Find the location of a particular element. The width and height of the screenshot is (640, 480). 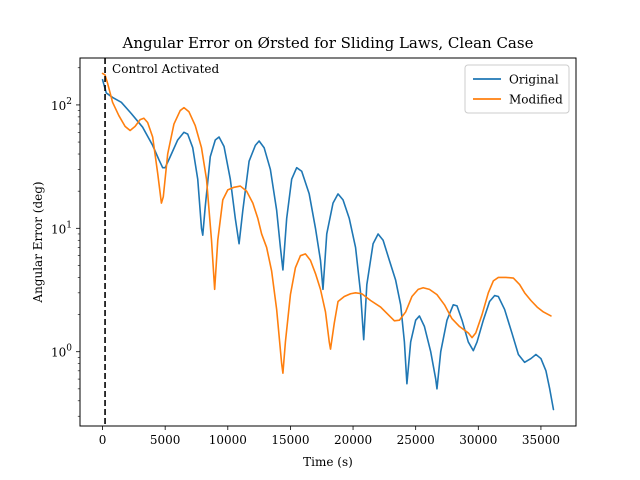

legend-box is located at coordinates (517, 89).